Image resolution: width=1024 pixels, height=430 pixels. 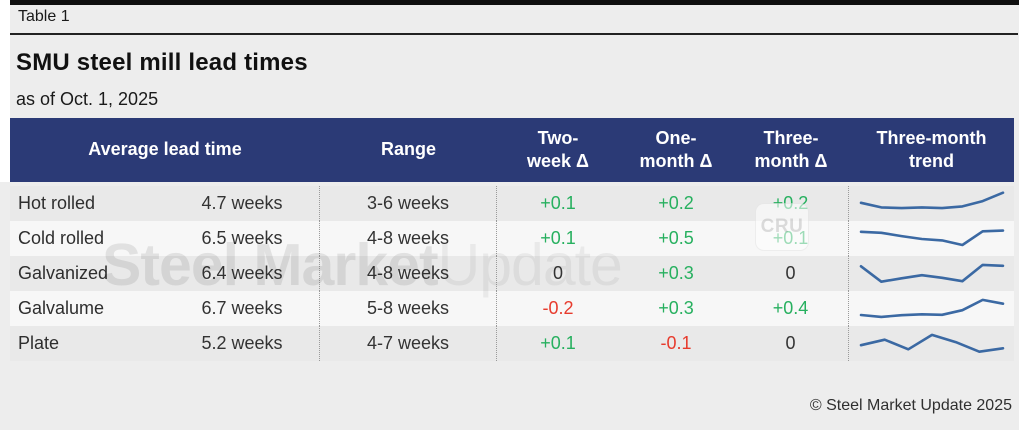 I want to click on copyright-notice: © Steel Market Update 2025, so click(x=910, y=405).